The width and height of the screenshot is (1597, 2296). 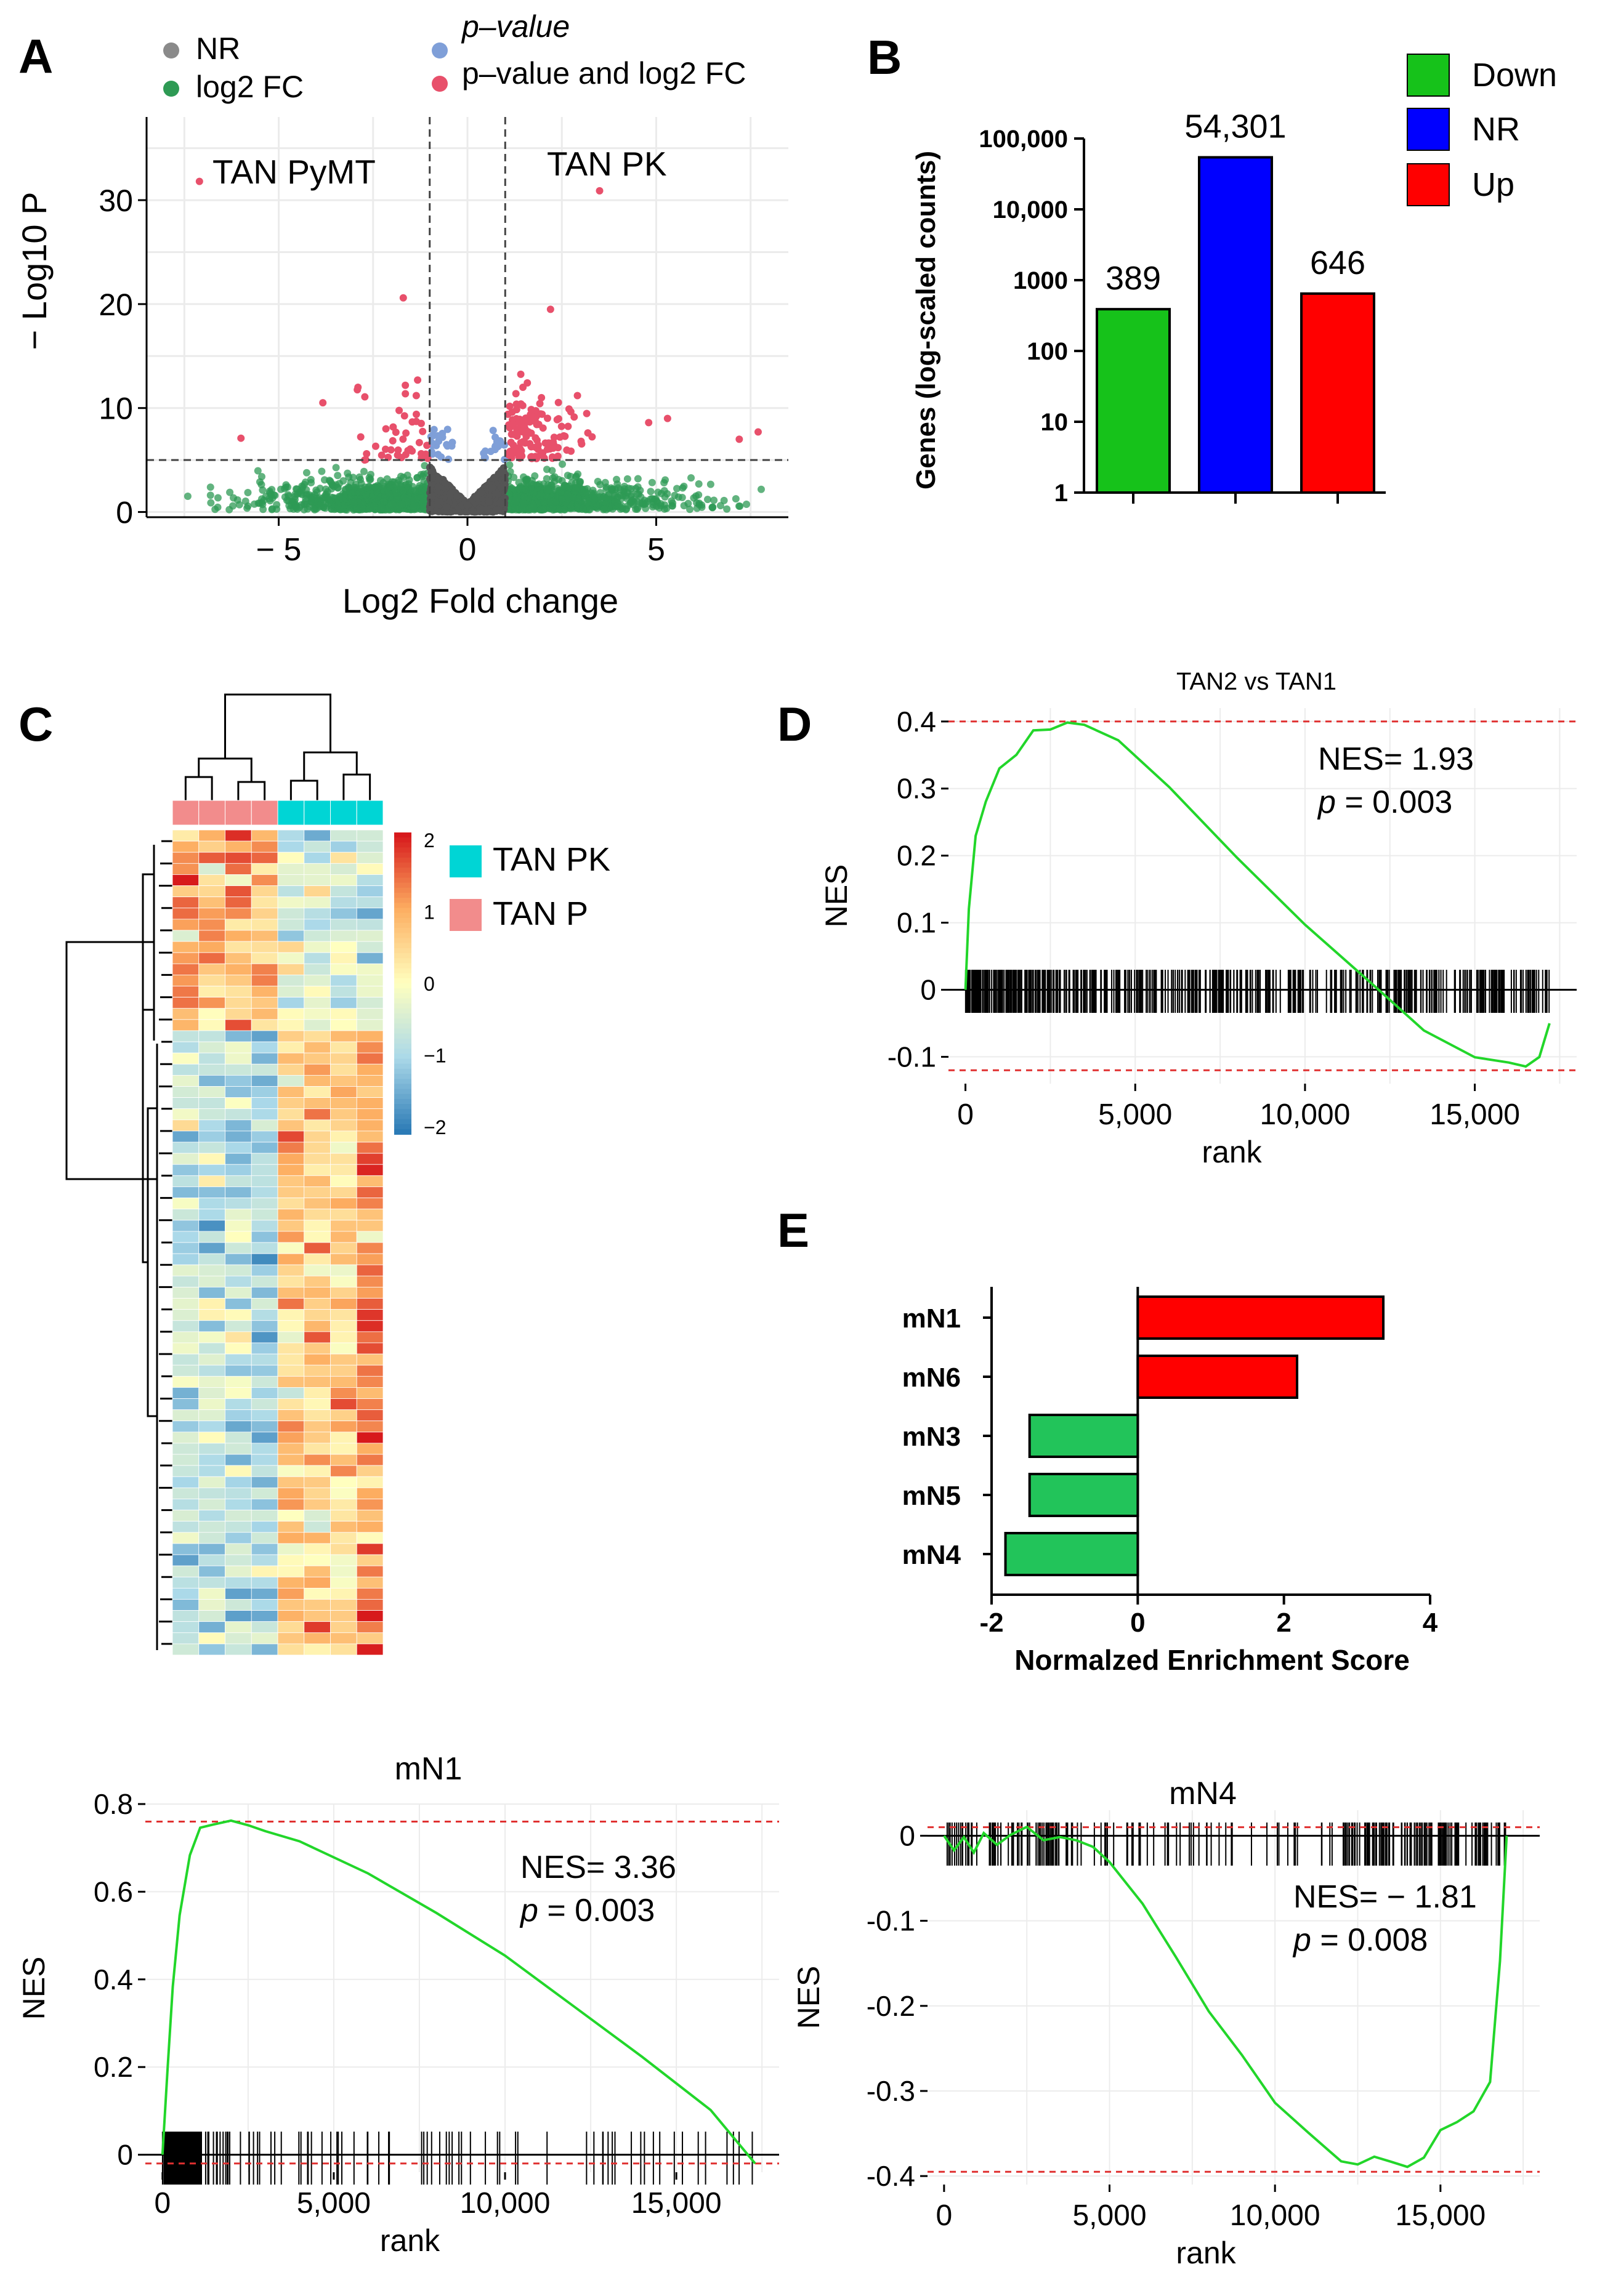 I want to click on volcano-ytick-label: 20, so click(x=116, y=305).